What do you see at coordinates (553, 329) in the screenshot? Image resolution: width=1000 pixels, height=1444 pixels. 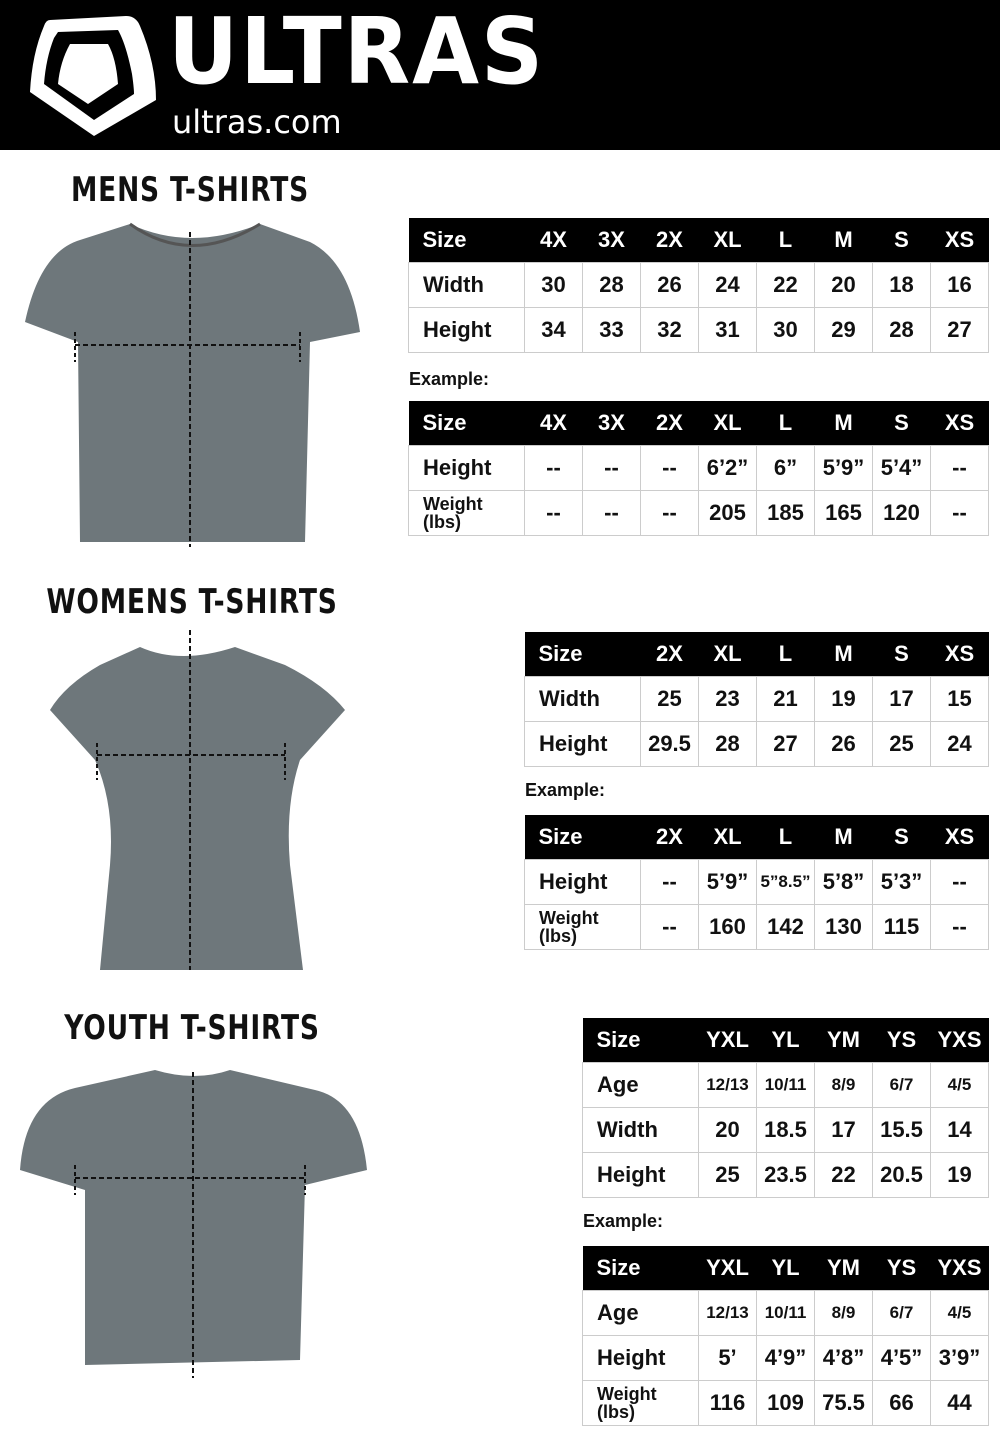 I see `table-cell: 34` at bounding box center [553, 329].